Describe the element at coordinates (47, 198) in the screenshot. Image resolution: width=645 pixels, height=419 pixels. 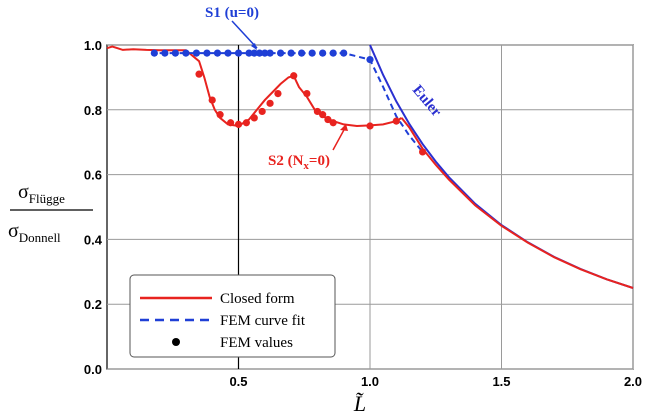
I see `ylabel-numerator-sub: Flügge` at that location.